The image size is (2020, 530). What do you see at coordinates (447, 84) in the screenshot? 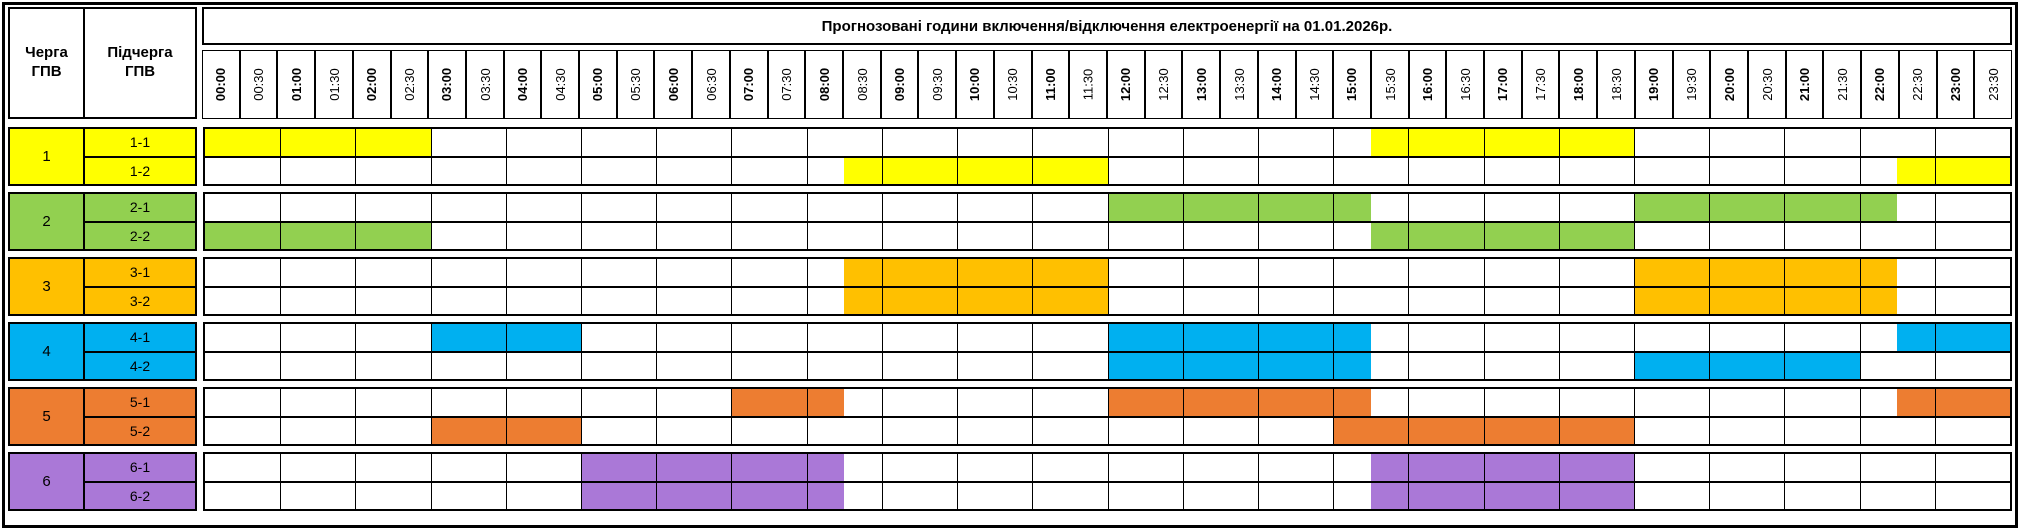
I see `time-header-cell: 03:00` at bounding box center [447, 84].